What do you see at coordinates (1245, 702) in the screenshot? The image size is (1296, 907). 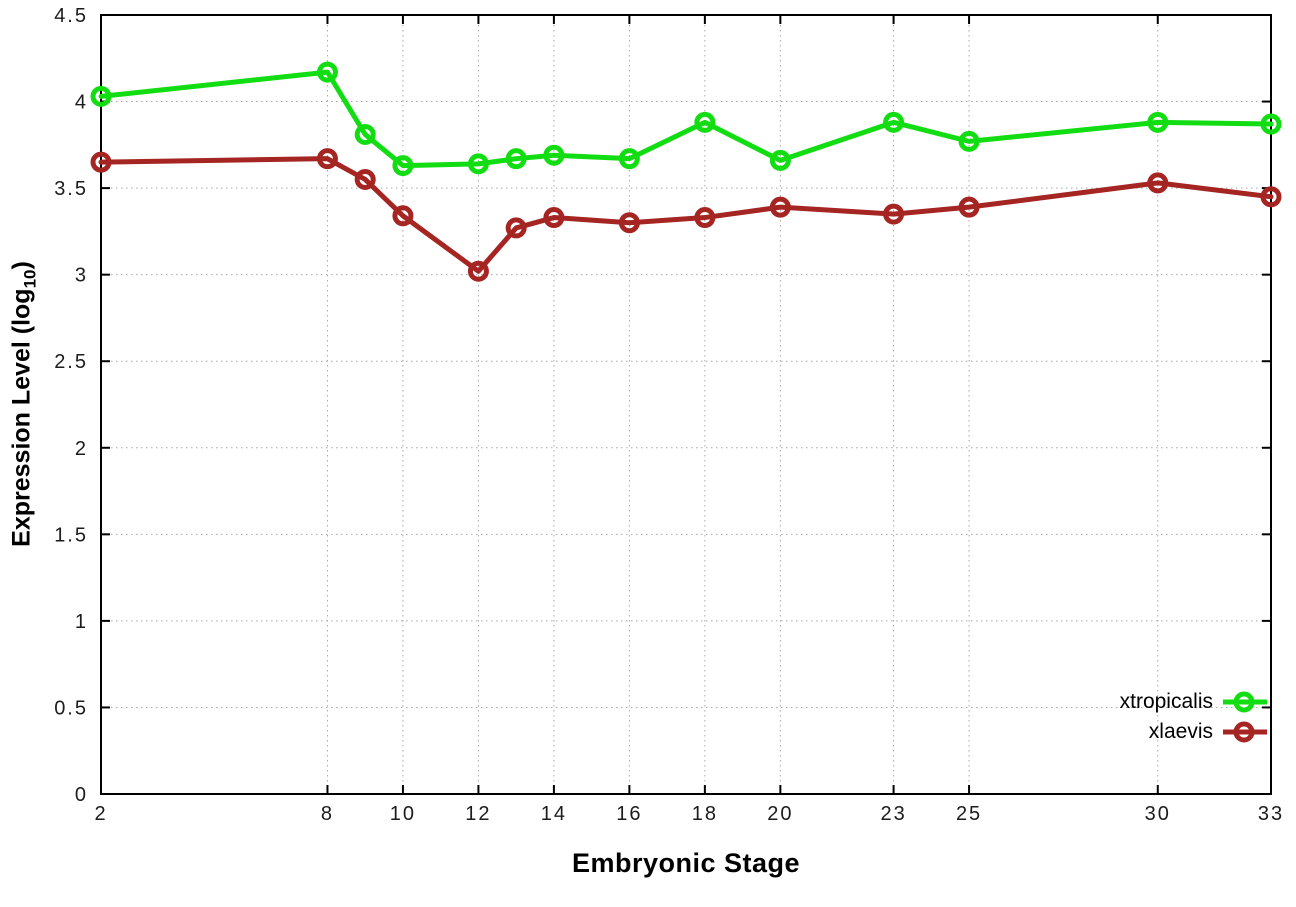 I see `legend-marker-xtropicalis` at bounding box center [1245, 702].